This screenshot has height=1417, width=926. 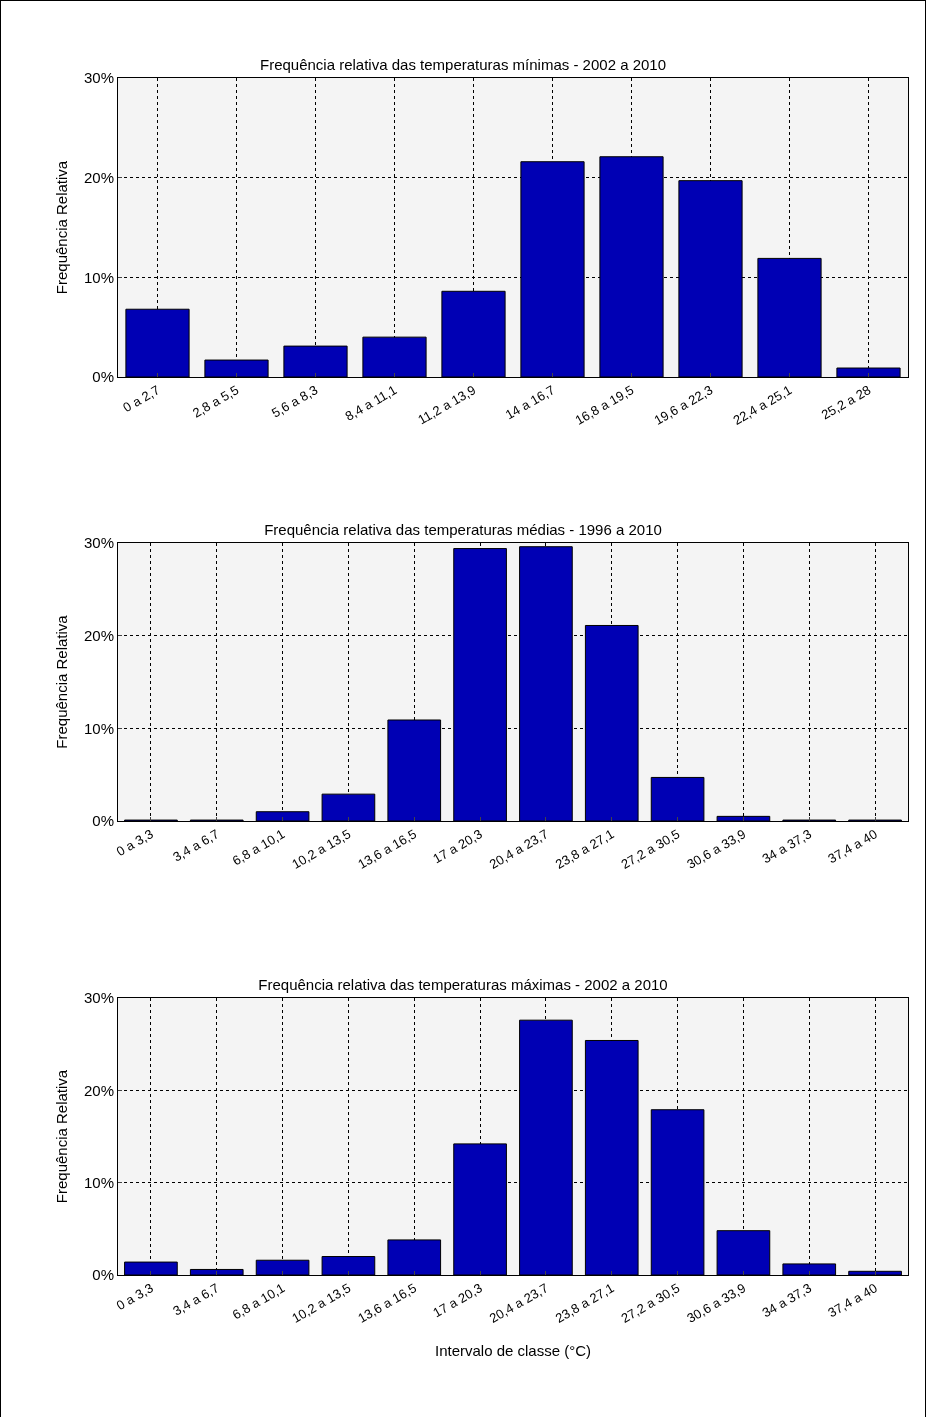 What do you see at coordinates (215, 401) in the screenshot?
I see `x-tick-label: 2,8 a 5,5` at bounding box center [215, 401].